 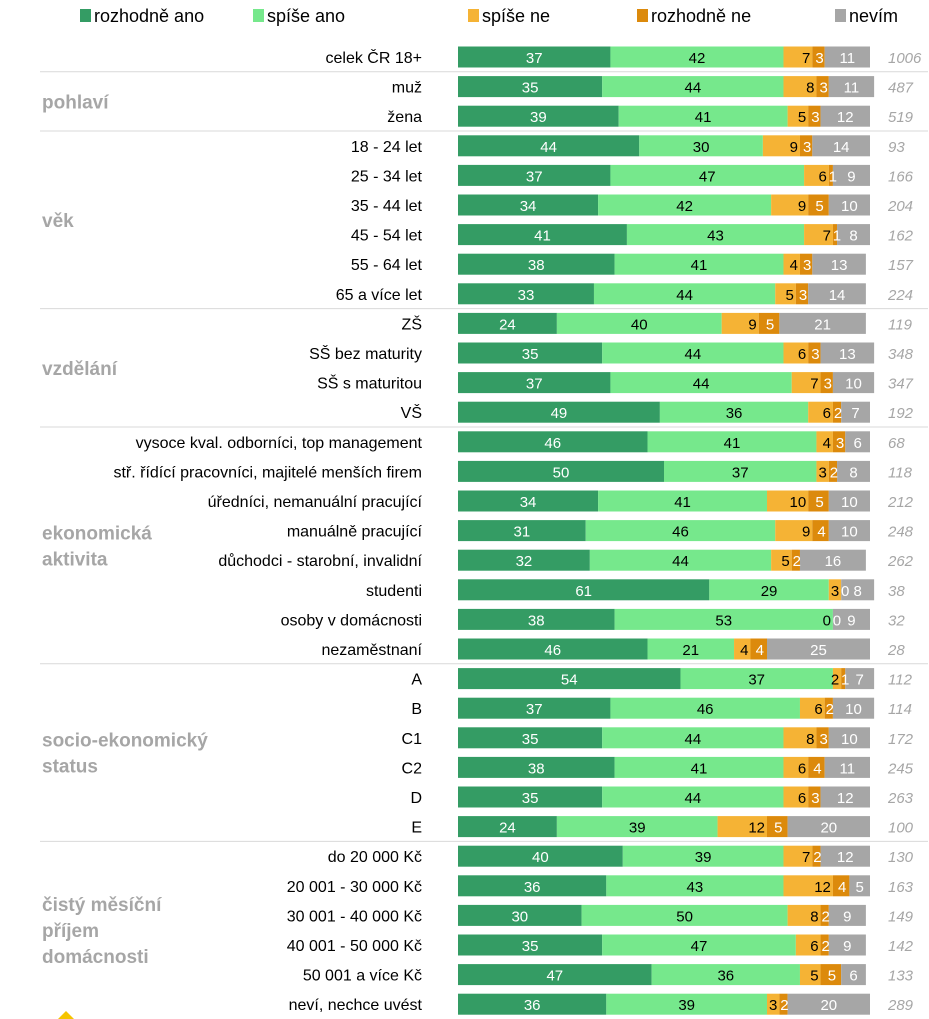 I want to click on row-label: 35 - 44 let, so click(x=387, y=206).